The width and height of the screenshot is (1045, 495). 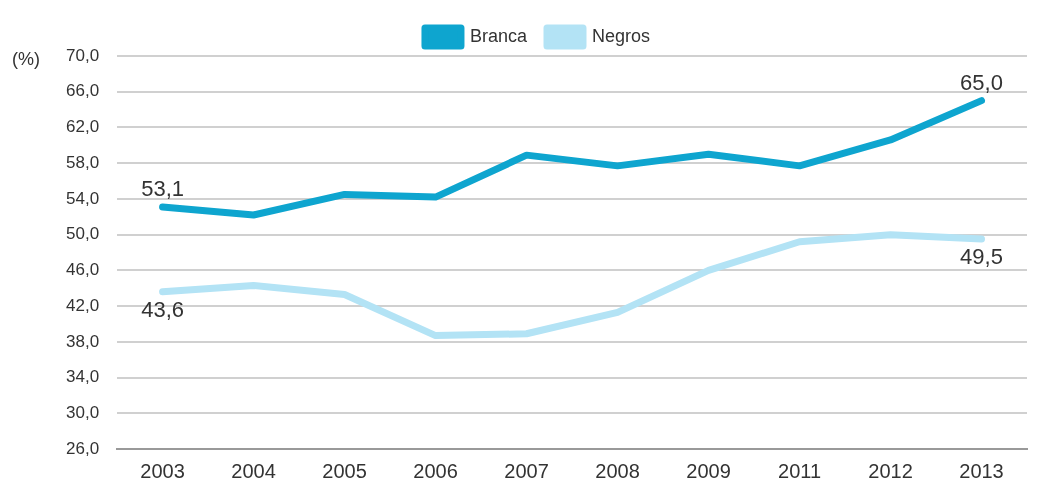 I want to click on data-label: 65,0, so click(x=981, y=82).